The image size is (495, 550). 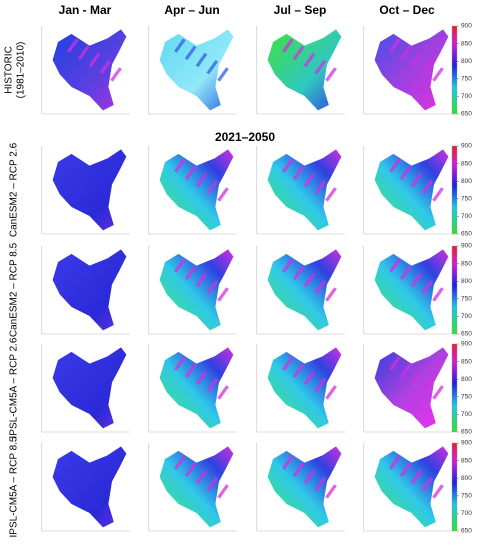 What do you see at coordinates (14, 486) in the screenshot?
I see `row-label: IPSL-CM5A – RCP 8.5` at bounding box center [14, 486].